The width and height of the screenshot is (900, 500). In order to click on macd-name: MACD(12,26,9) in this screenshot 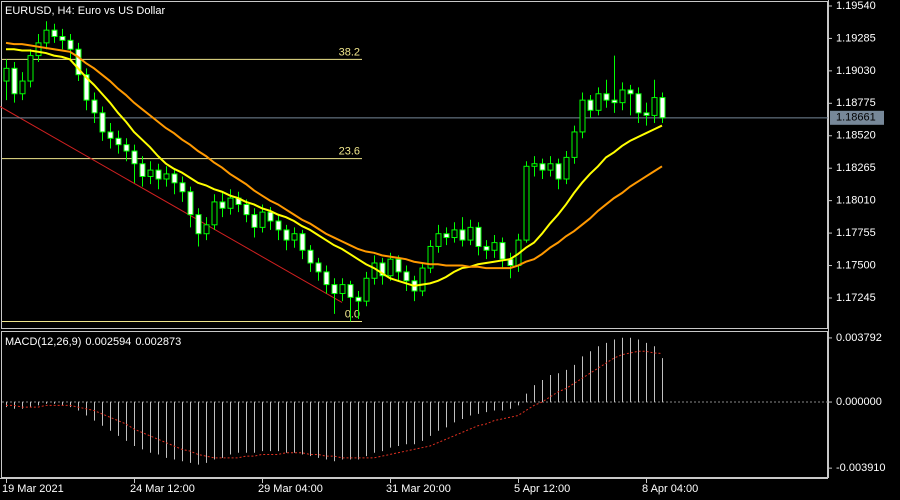, I will do `click(43, 342)`.